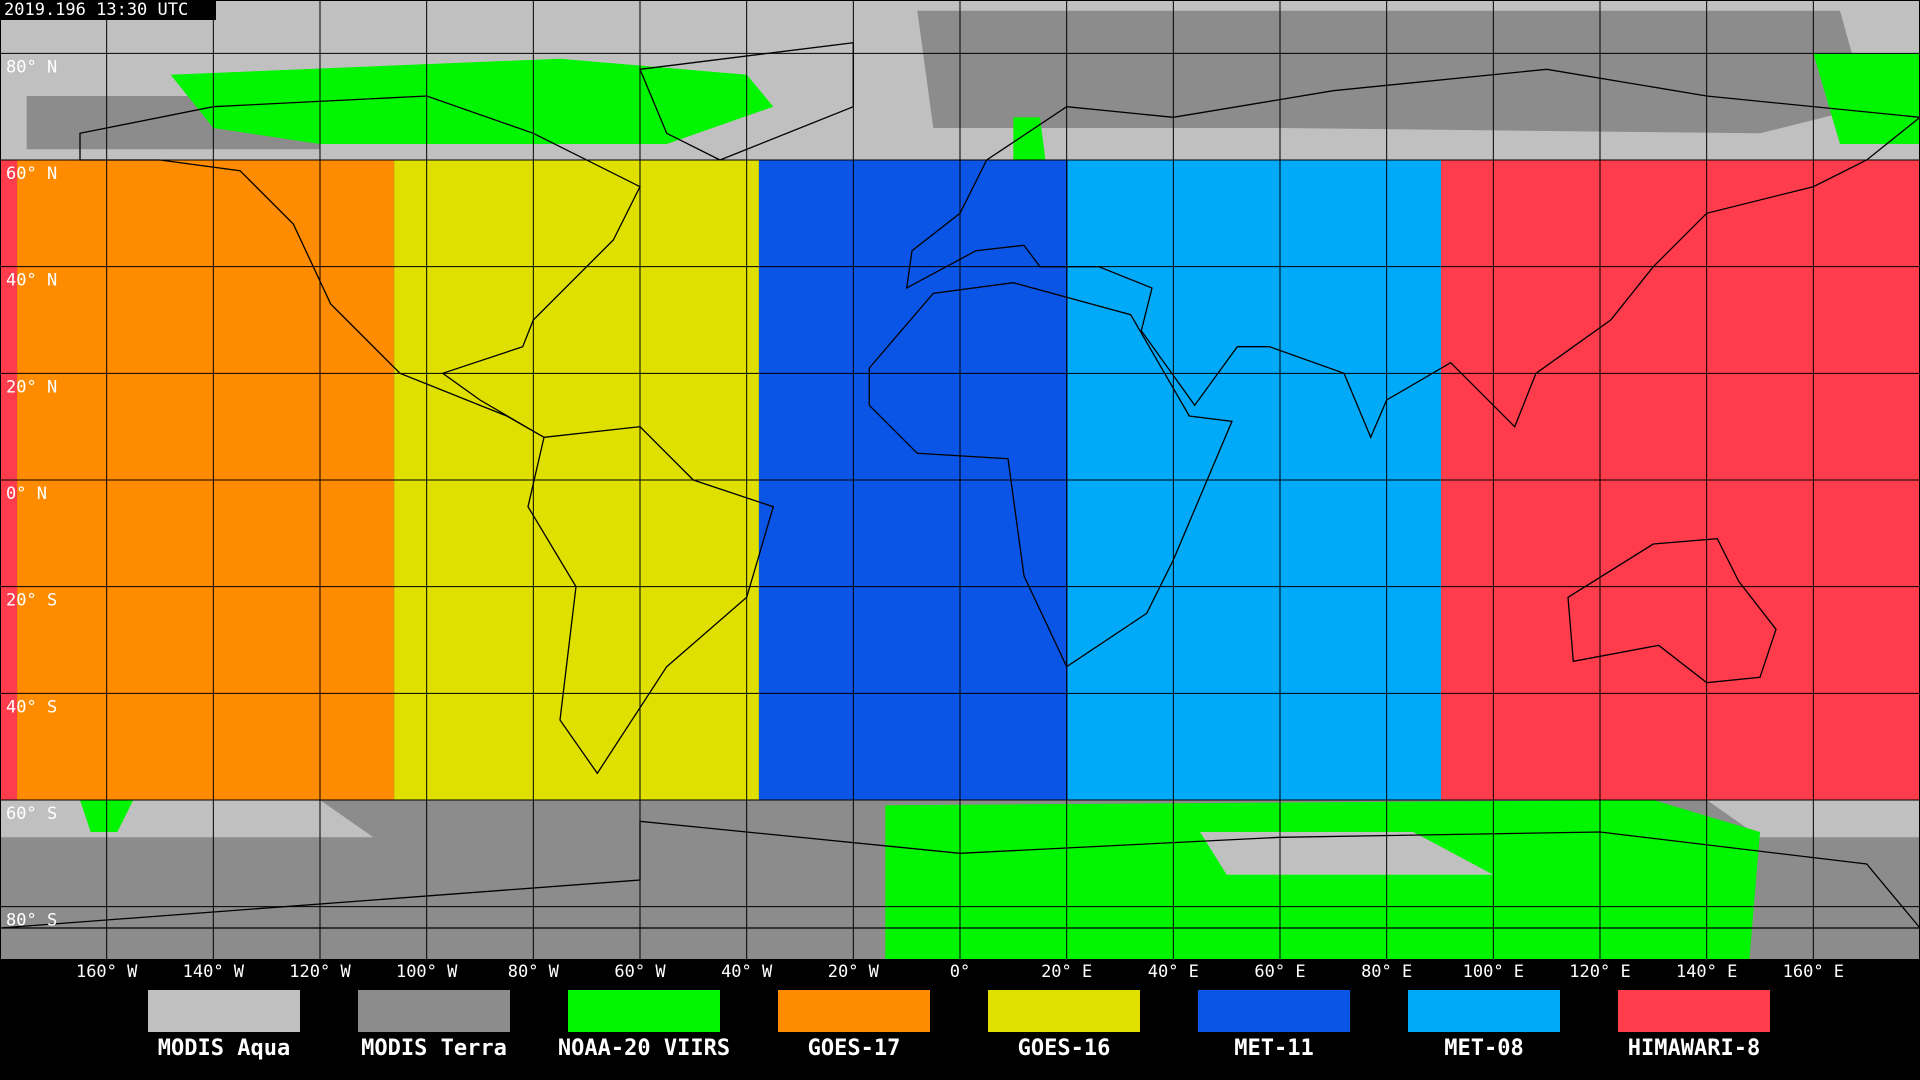 The image size is (1920, 1080). Describe the element at coordinates (1322, 880) in the screenshot. I see `viirs-south` at that location.